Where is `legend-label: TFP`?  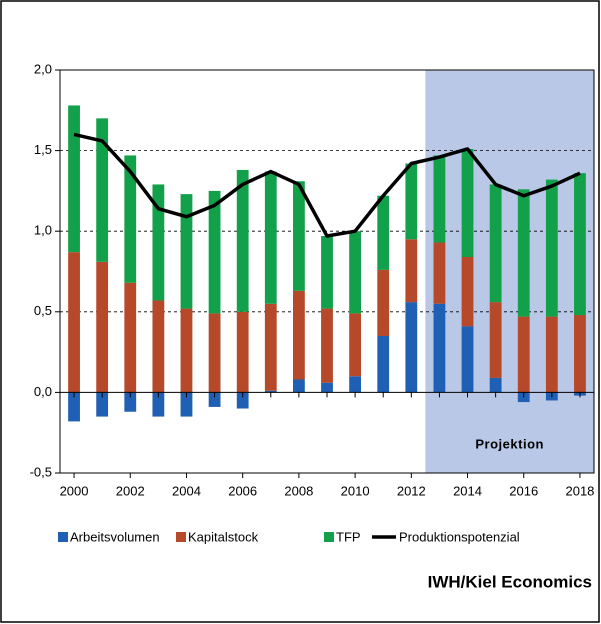 legend-label: TFP is located at coordinates (348, 536).